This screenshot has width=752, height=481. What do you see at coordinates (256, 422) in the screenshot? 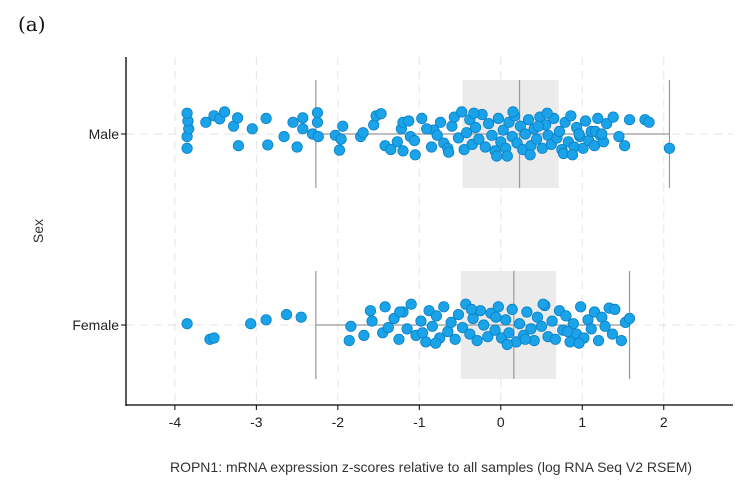
I see `x-tick-label: -3` at bounding box center [256, 422].